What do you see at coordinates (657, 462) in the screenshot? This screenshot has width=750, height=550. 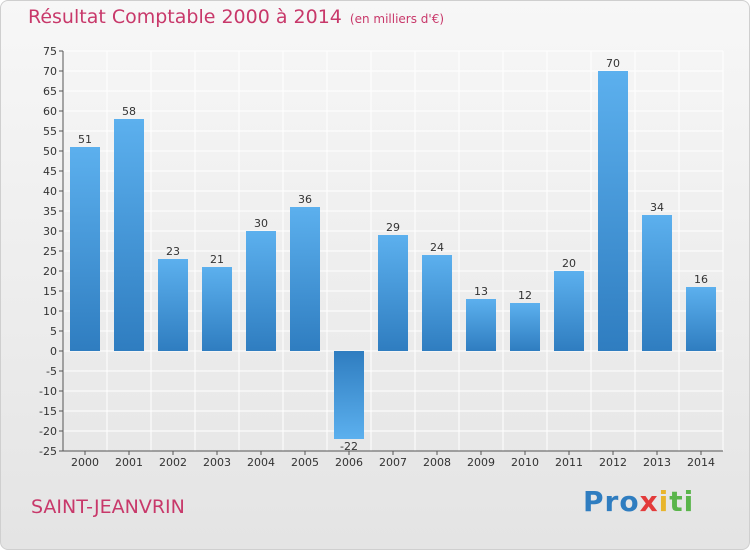 I see `x-tick-label: 2013` at bounding box center [657, 462].